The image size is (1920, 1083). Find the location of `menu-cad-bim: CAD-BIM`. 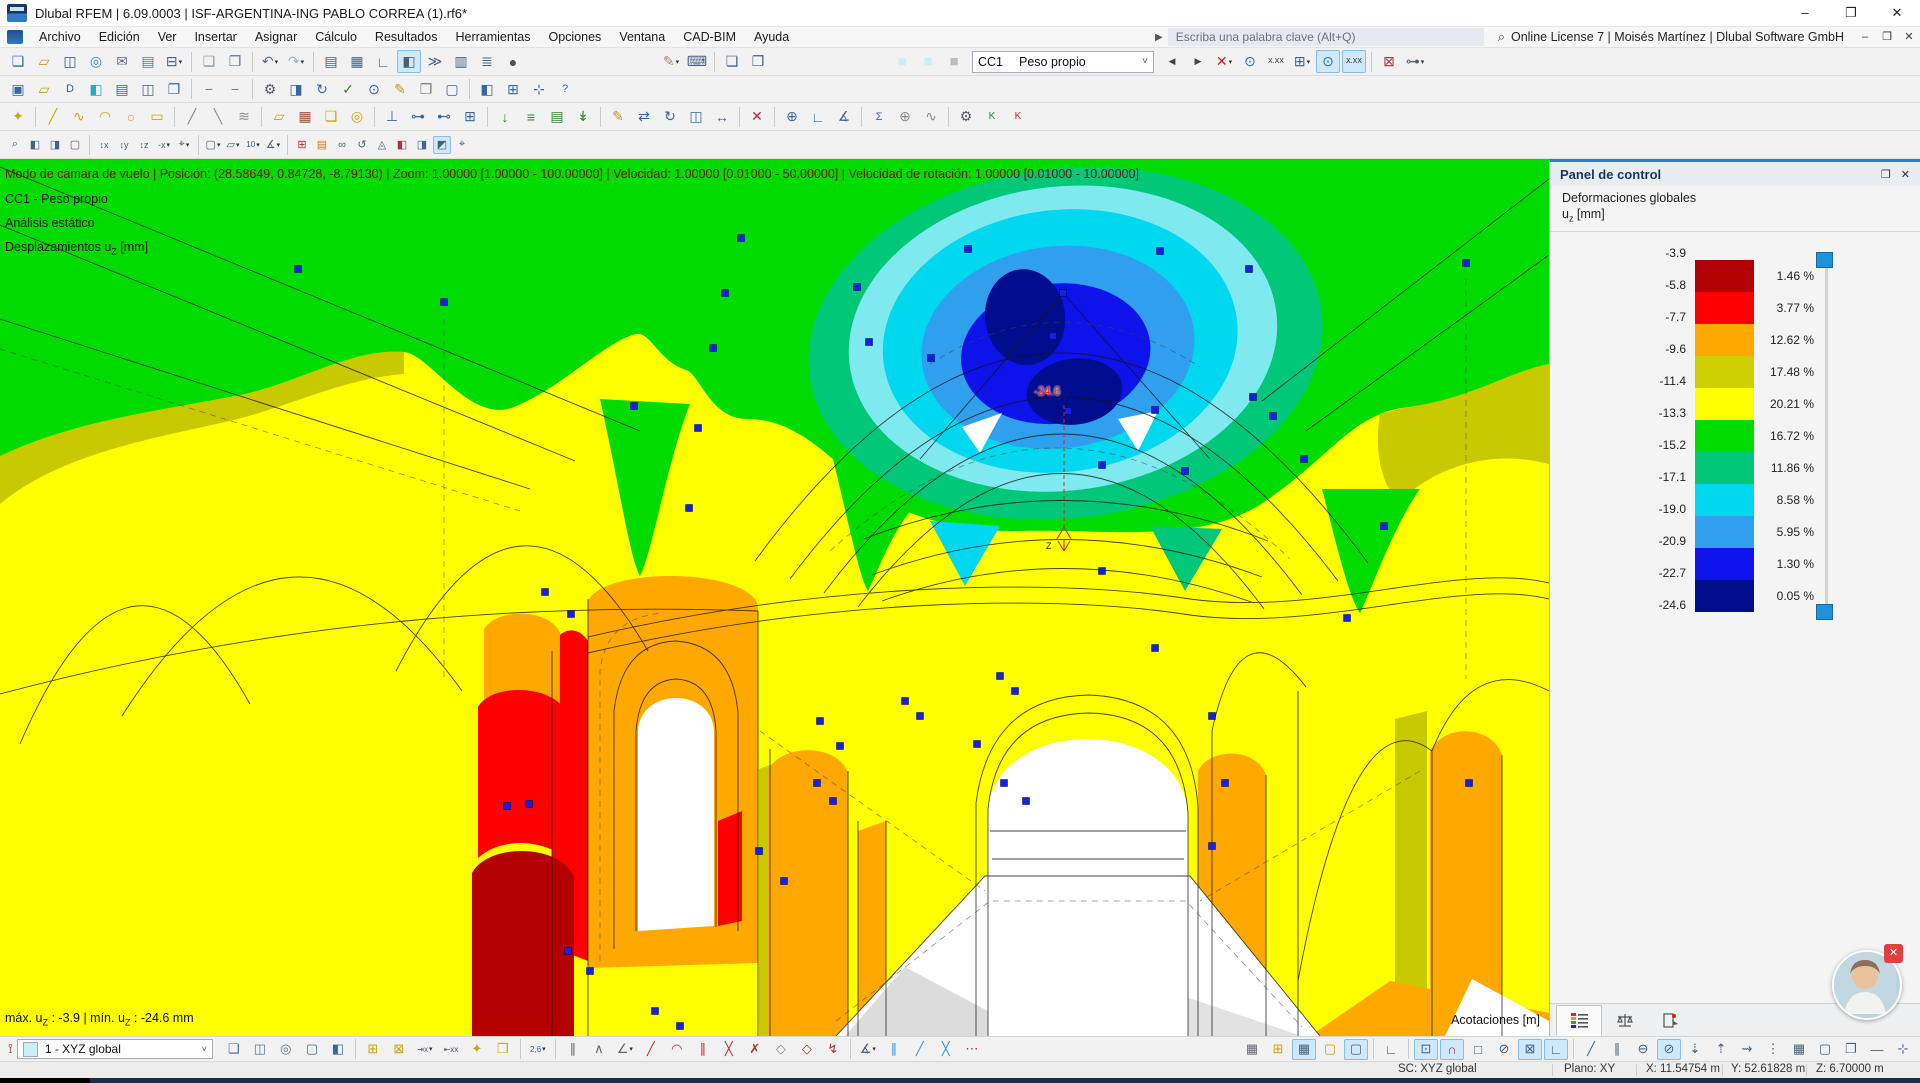

menu-cad-bim: CAD-BIM is located at coordinates (709, 37).